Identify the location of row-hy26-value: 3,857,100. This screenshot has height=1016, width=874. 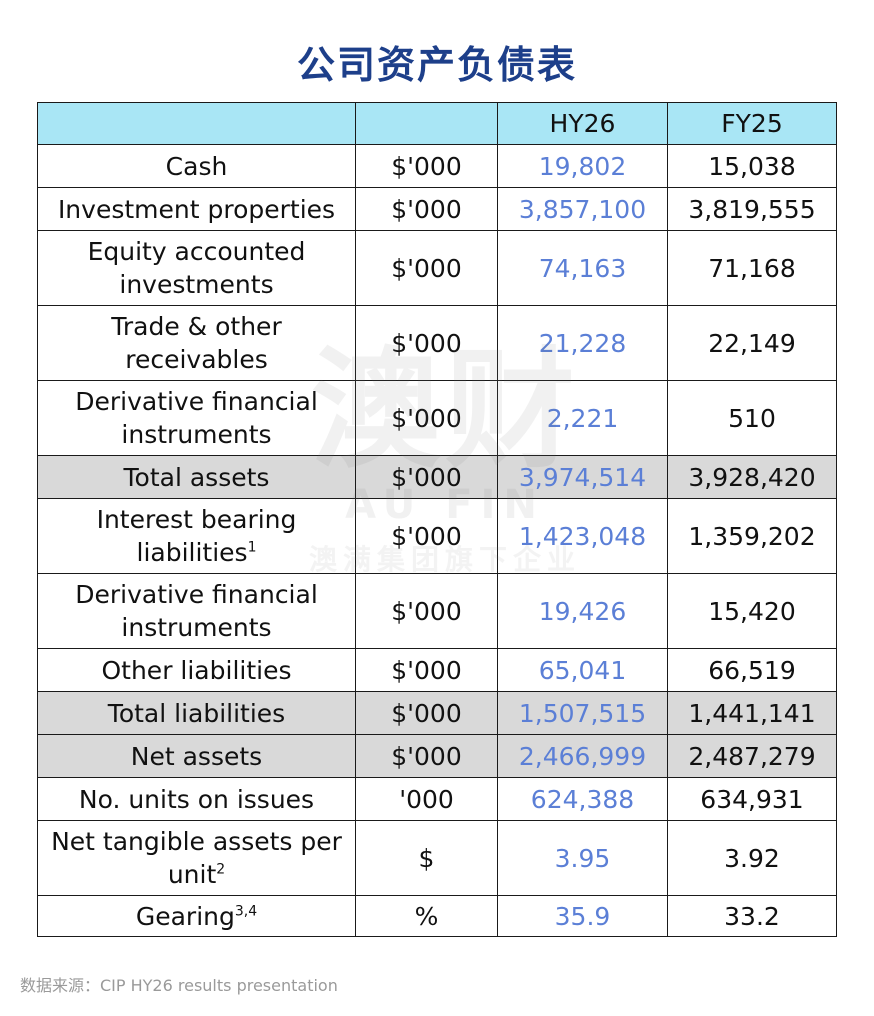
(582, 209).